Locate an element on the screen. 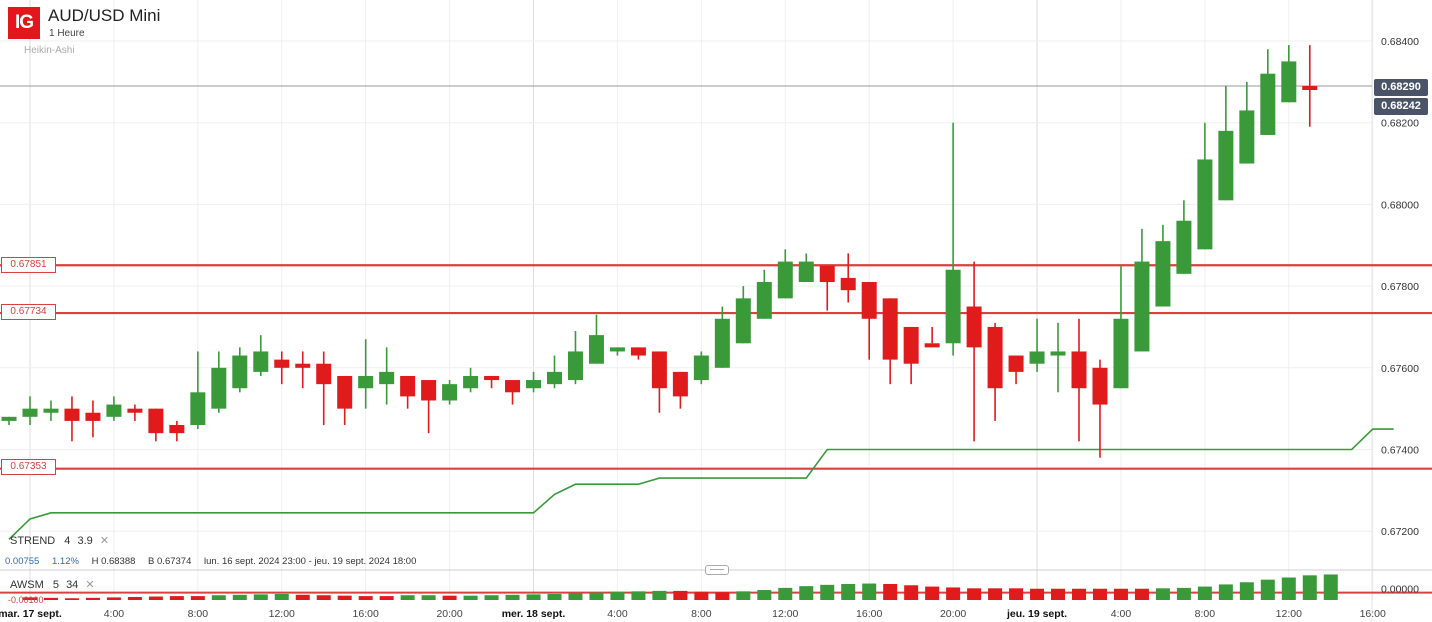 This screenshot has height=622, width=1432. awsm-indicator-label: AWSM 5 34 ✕ is located at coordinates (52, 584).